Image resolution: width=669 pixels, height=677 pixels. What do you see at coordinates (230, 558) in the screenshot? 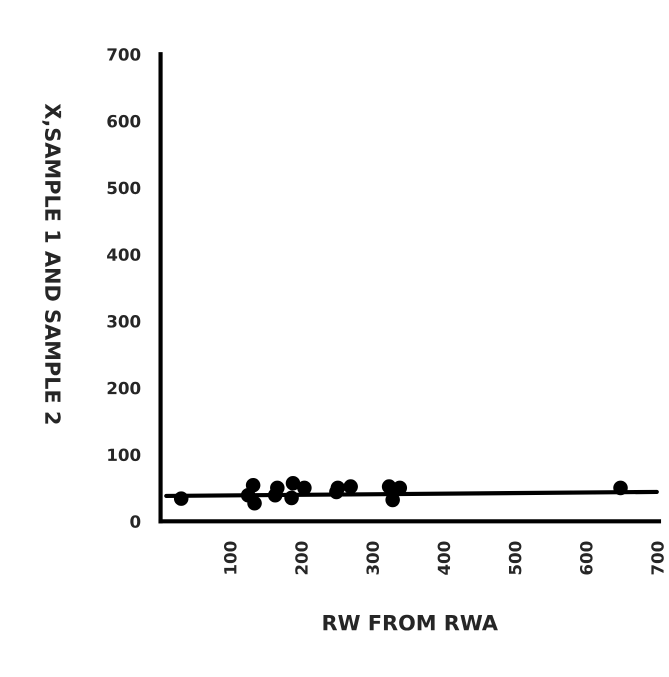
I see `x-tick-label: 100` at bounding box center [230, 558].